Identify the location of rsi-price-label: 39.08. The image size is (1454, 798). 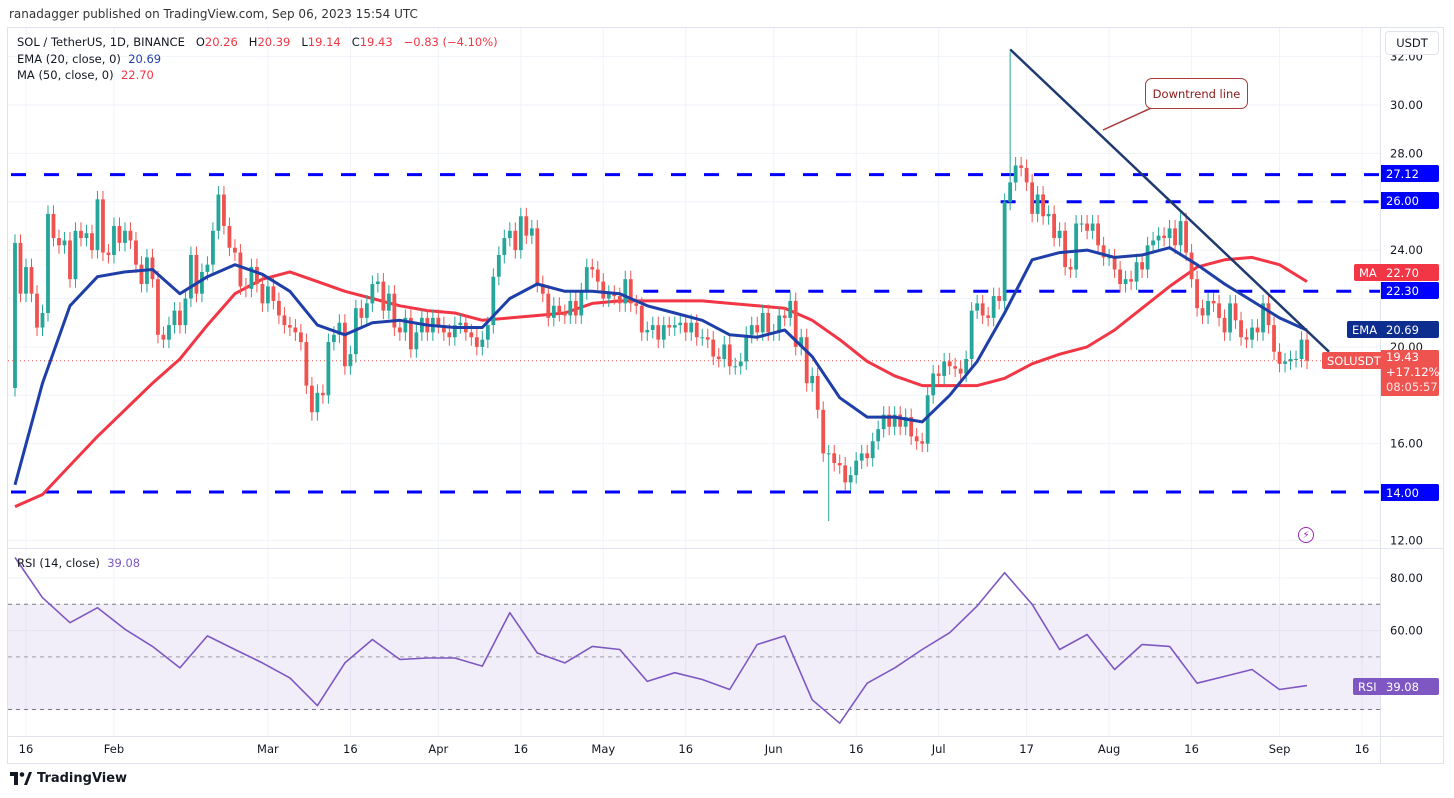
(1410, 686).